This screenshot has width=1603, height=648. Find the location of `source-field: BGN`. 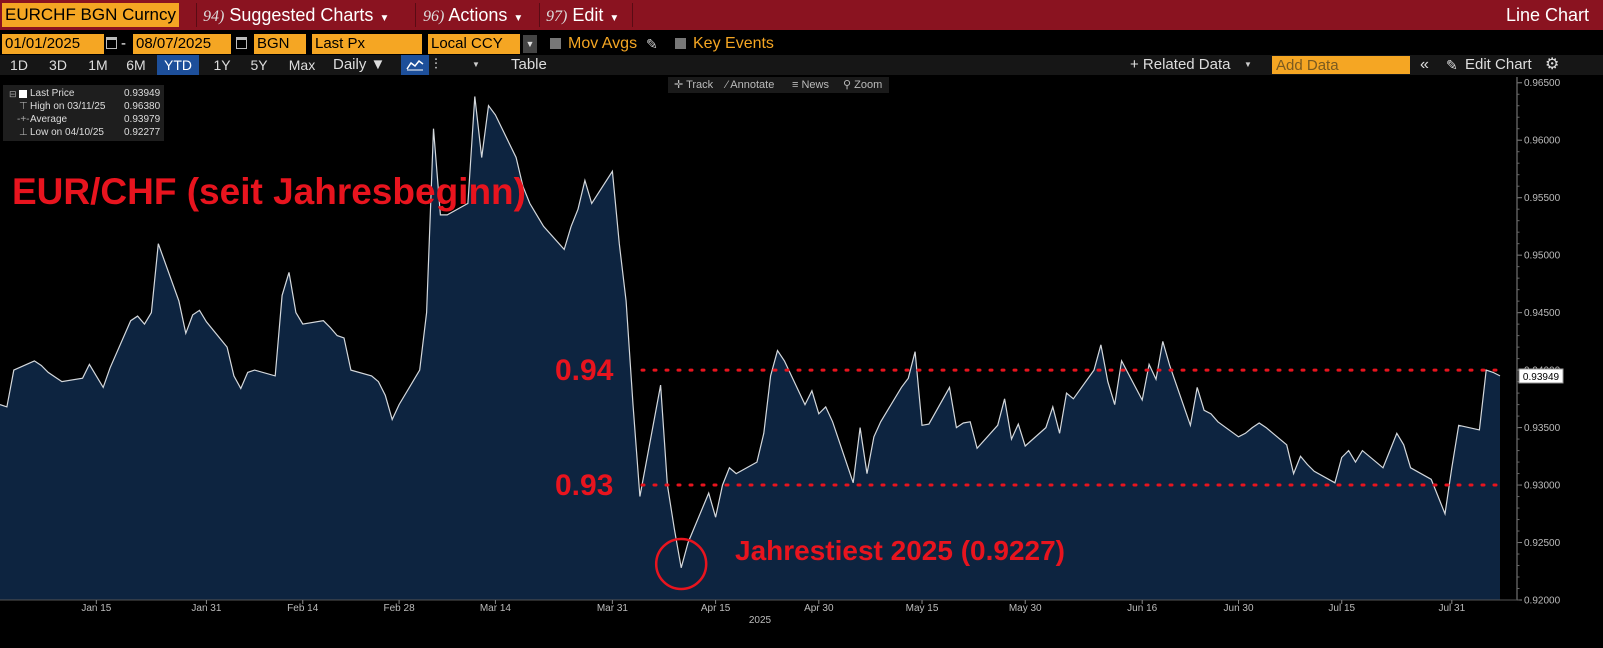

source-field: BGN is located at coordinates (280, 44).